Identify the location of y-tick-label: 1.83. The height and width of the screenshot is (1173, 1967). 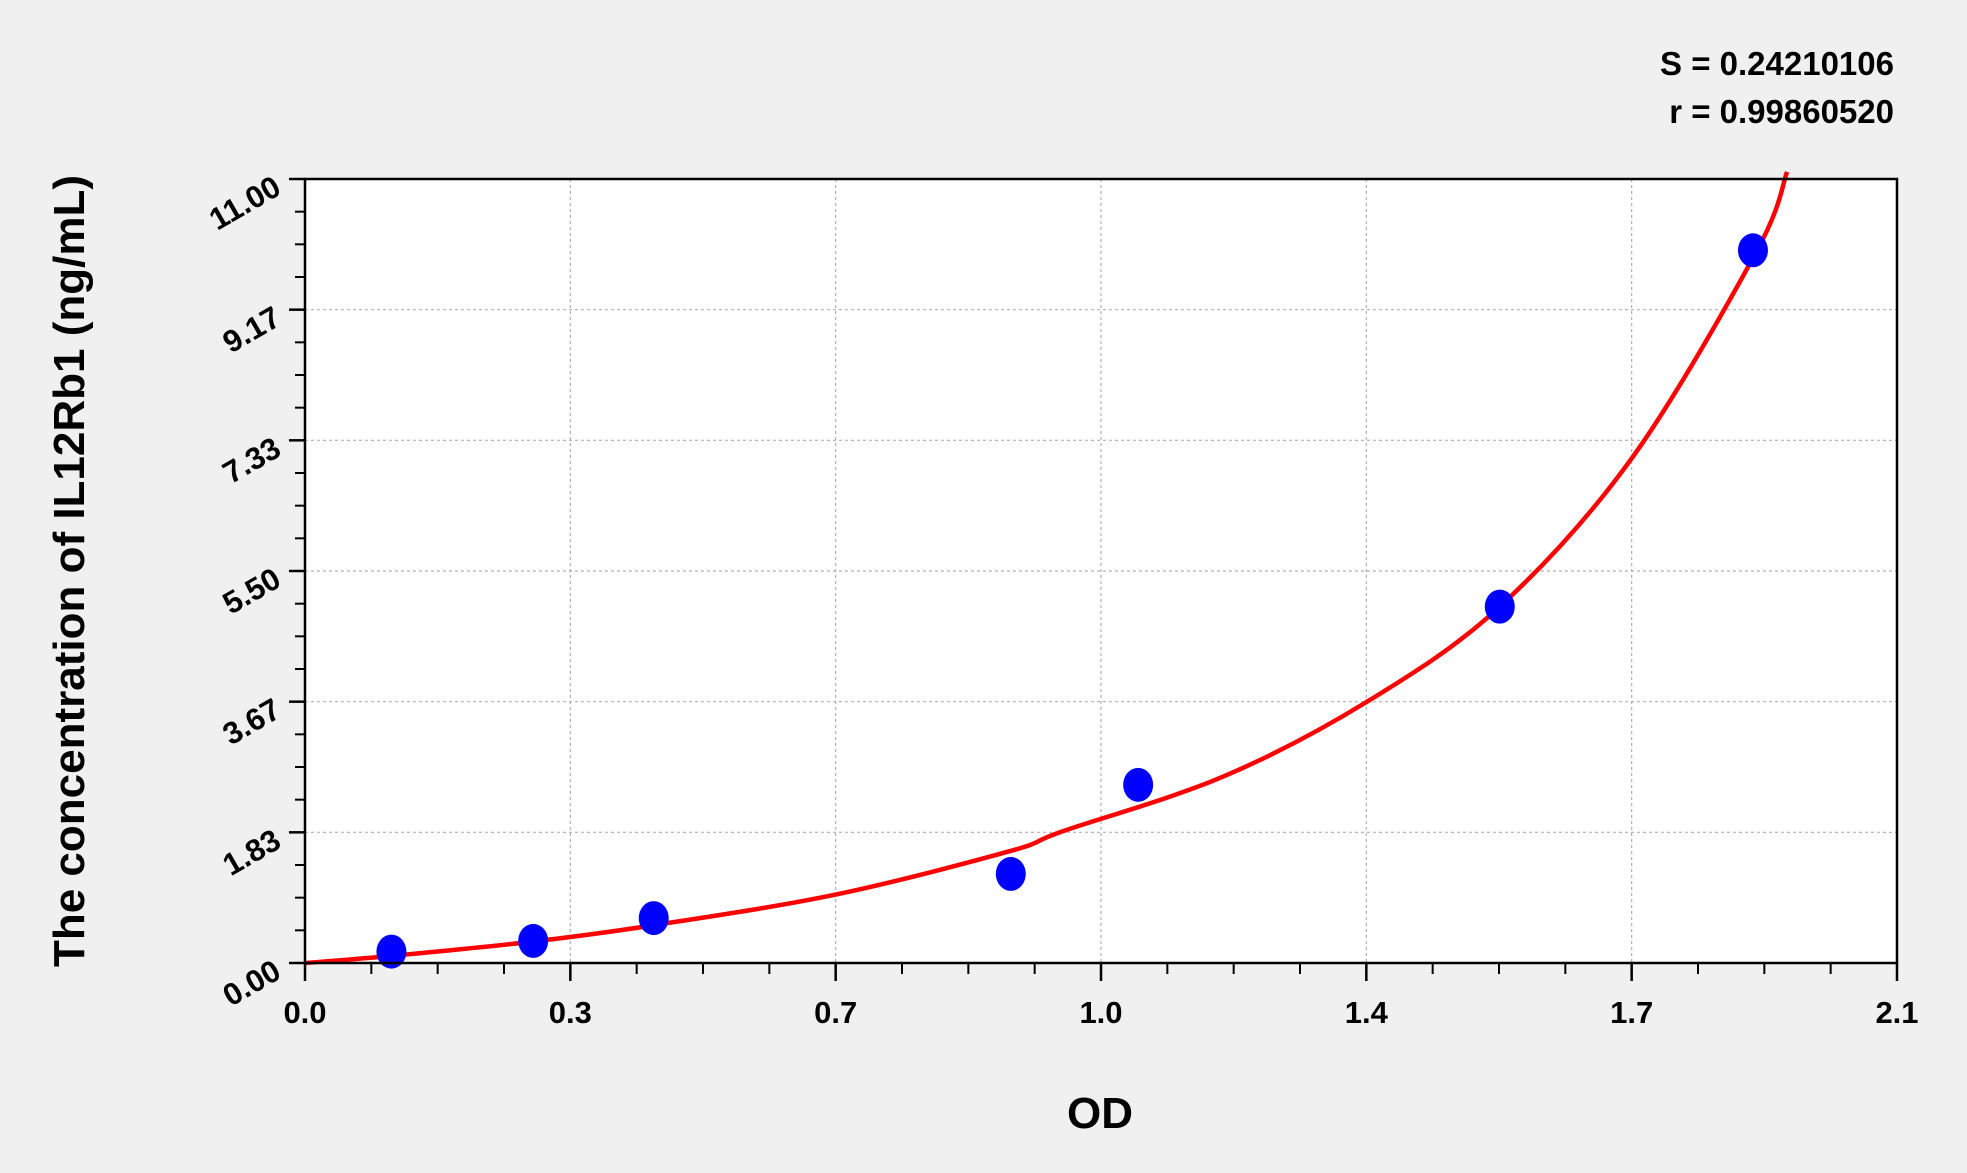
(252, 852).